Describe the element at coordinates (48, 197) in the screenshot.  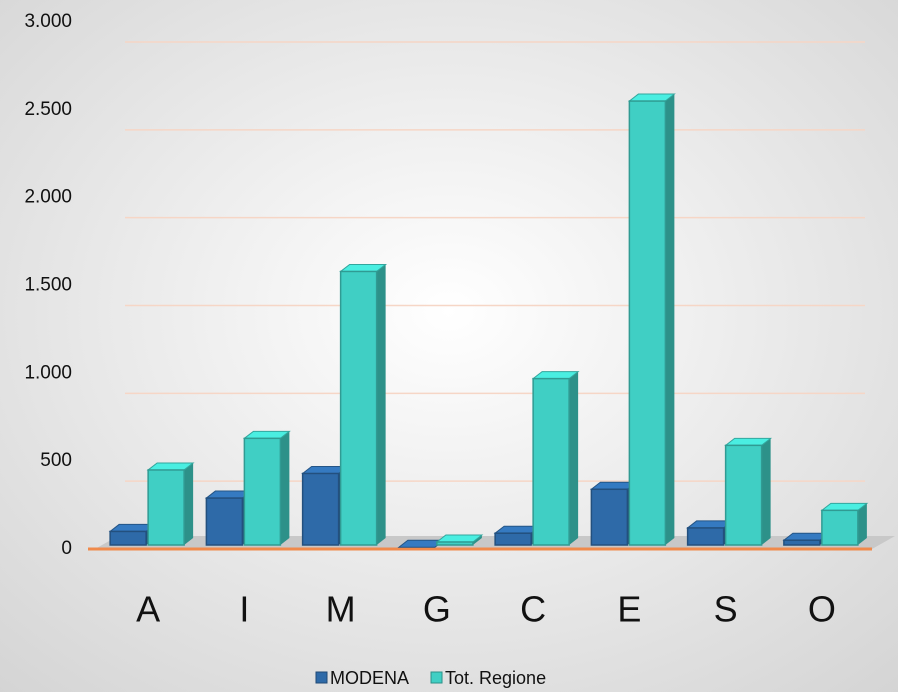
I see `y-tick-label: 2.000` at that location.